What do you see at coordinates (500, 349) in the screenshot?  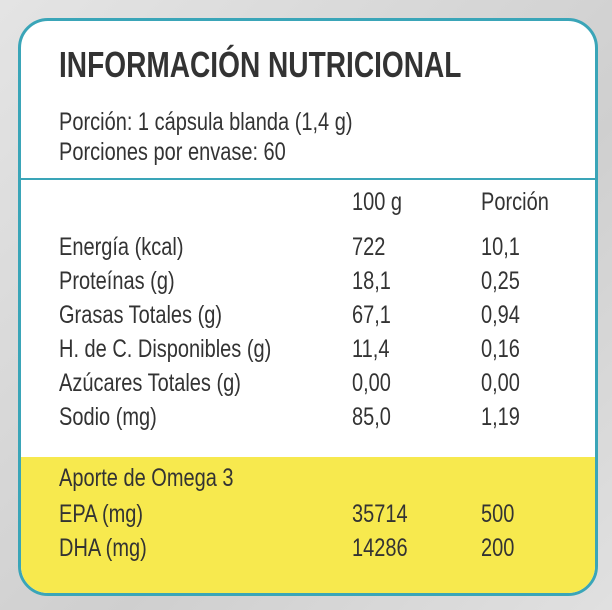 I see `cell: 0,16` at bounding box center [500, 349].